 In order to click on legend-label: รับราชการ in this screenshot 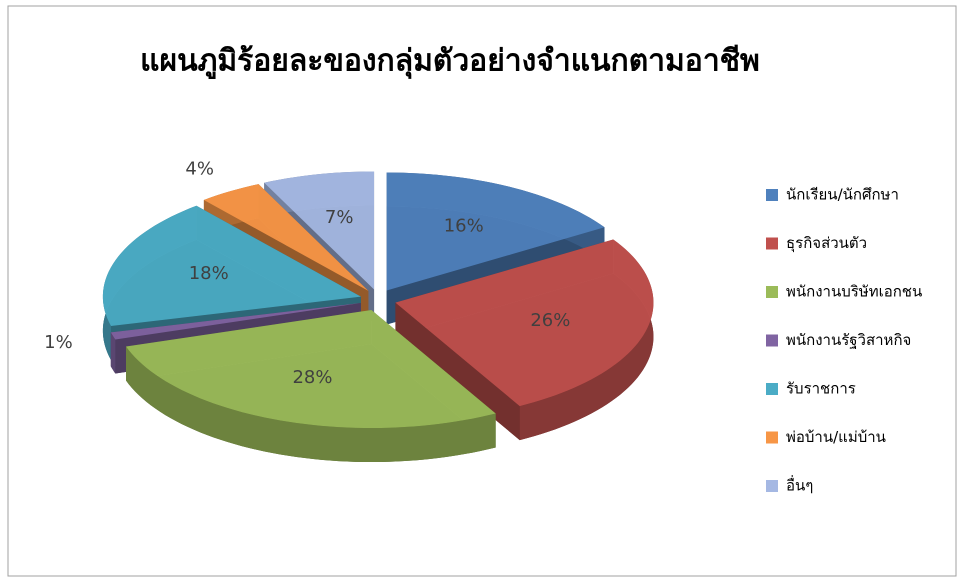, I will do `click(821, 389)`.